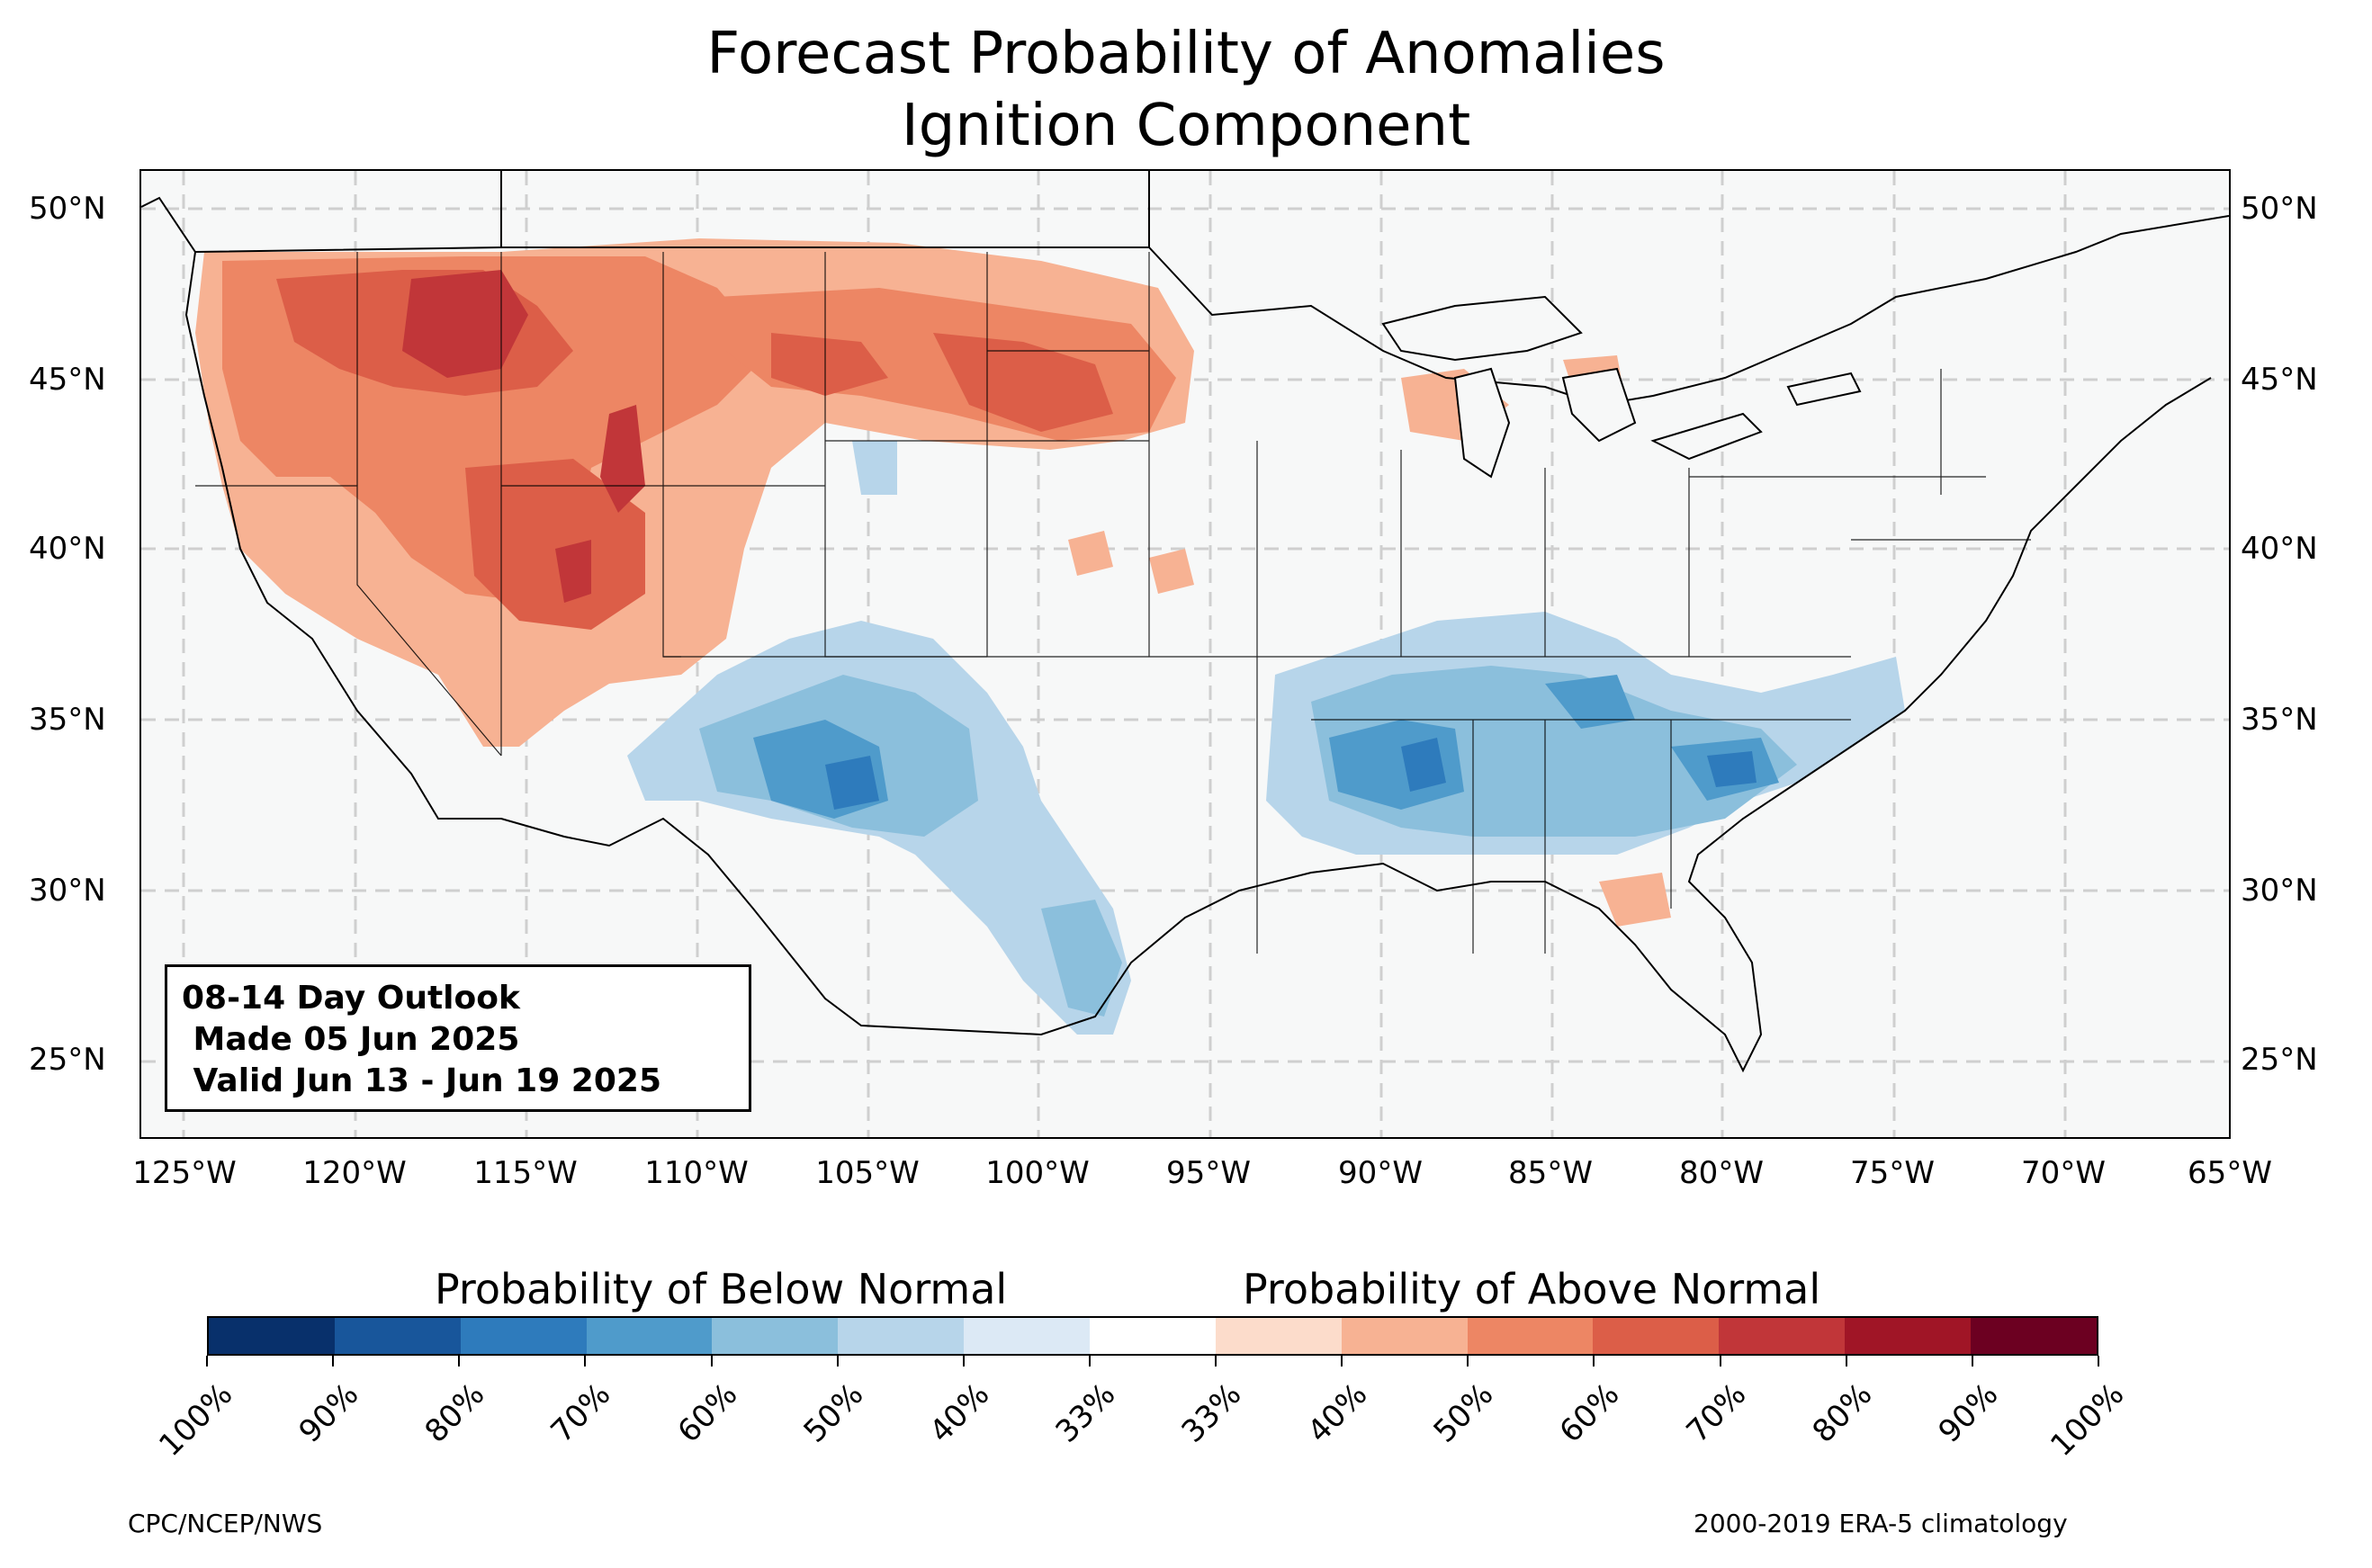 The image size is (2372, 1568). Describe the element at coordinates (1621, 387) in the screenshot. I see `great-lakes` at that location.